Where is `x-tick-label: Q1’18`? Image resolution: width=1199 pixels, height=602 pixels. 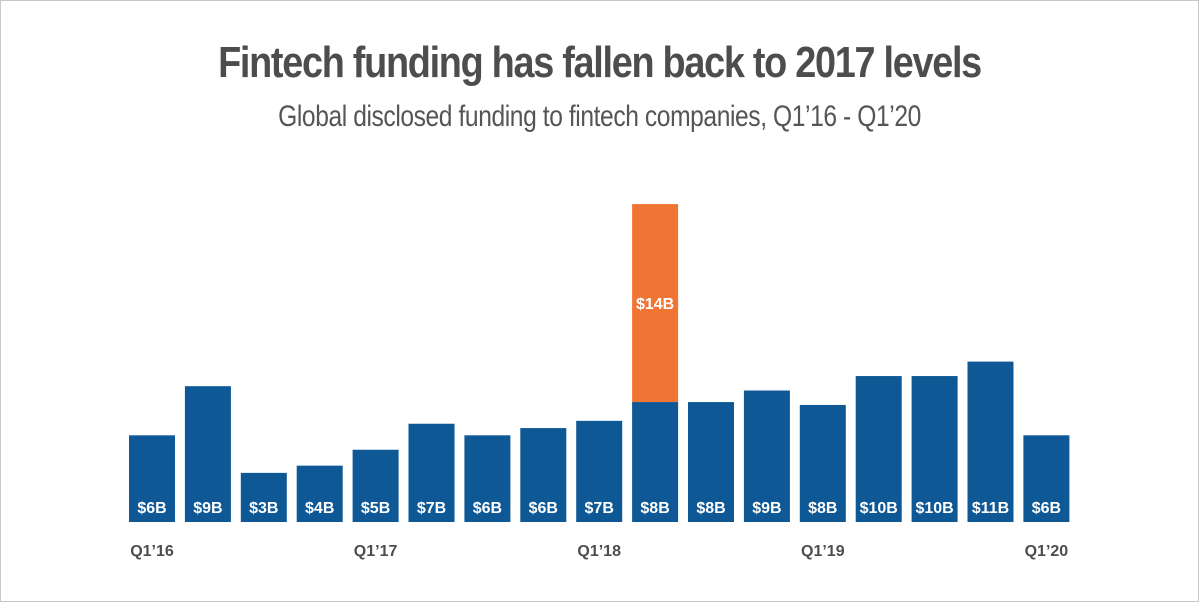 x-tick-label: Q1’18 is located at coordinates (599, 551).